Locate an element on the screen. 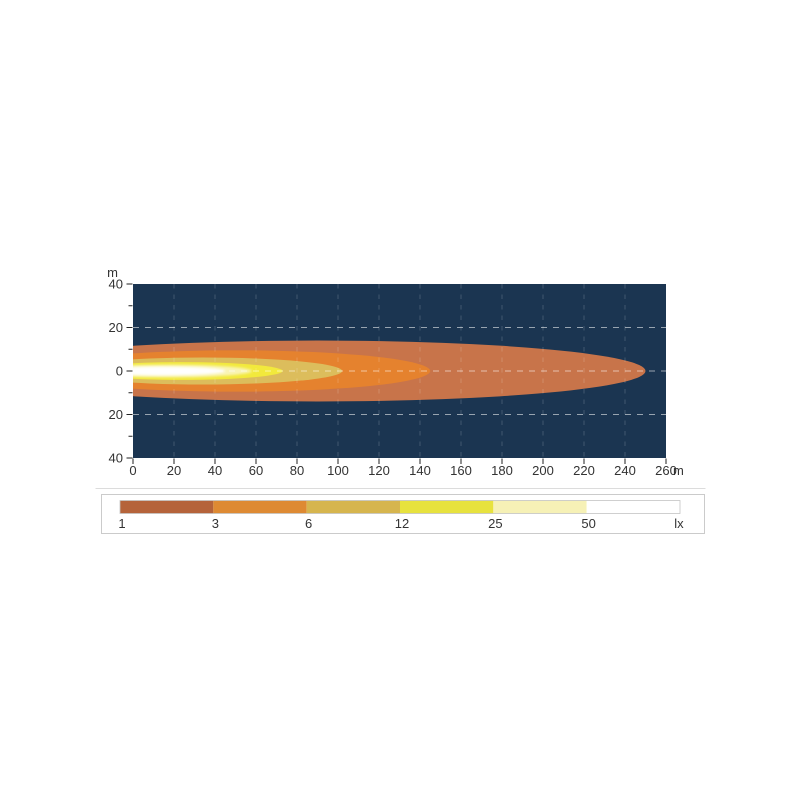 The height and width of the screenshot is (800, 800). x-axis-tick-label-80: 80 is located at coordinates (297, 470).